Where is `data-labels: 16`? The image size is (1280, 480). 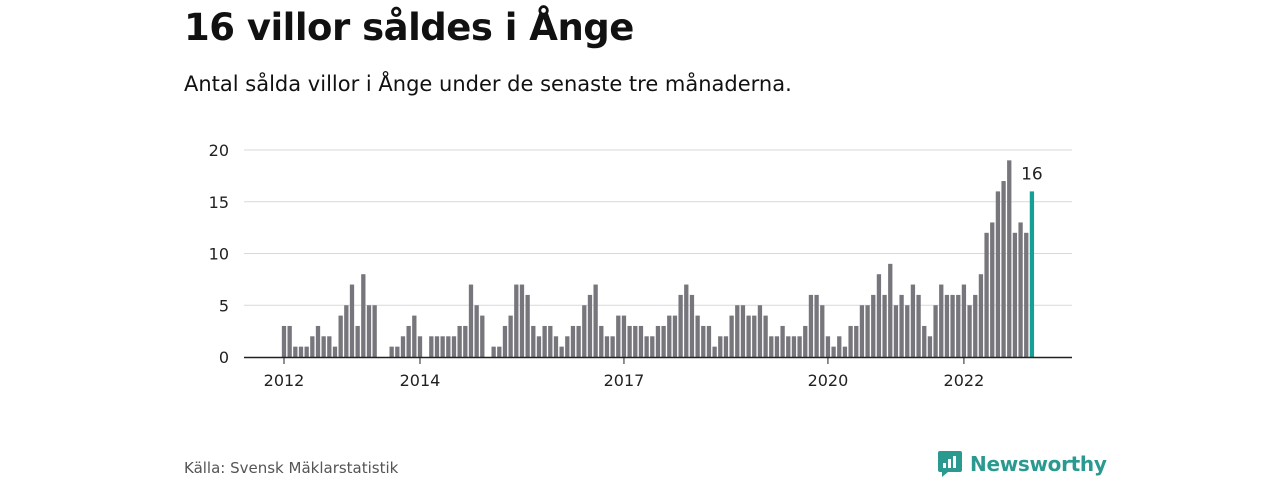 data-labels: 16 is located at coordinates (1032, 174).